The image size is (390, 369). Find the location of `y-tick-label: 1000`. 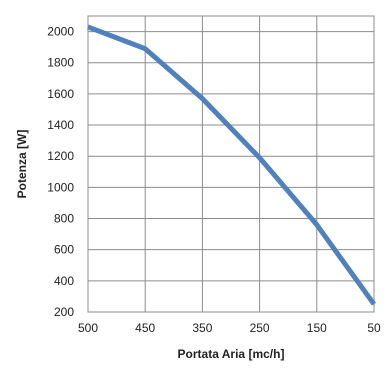

y-tick-label: 1000 is located at coordinates (60, 187).